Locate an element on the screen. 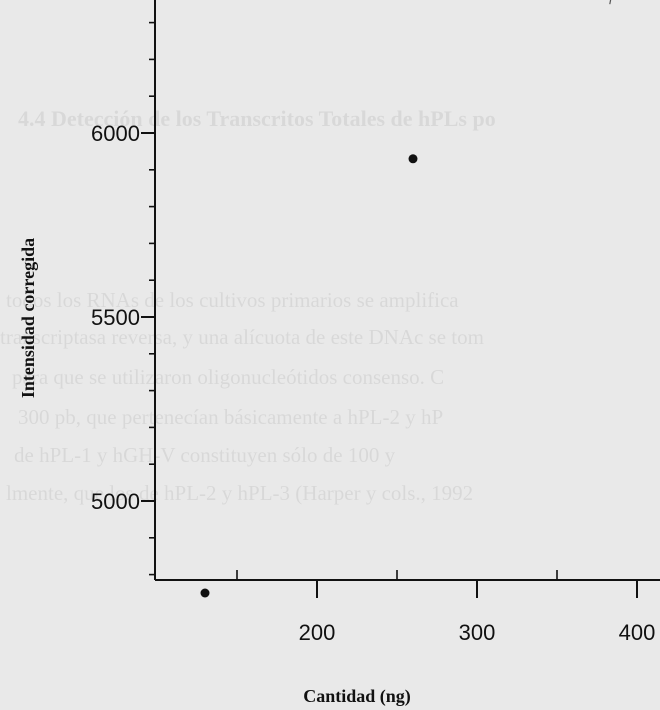 This screenshot has width=660, height=710. x-tick-label: 300 is located at coordinates (477, 632).